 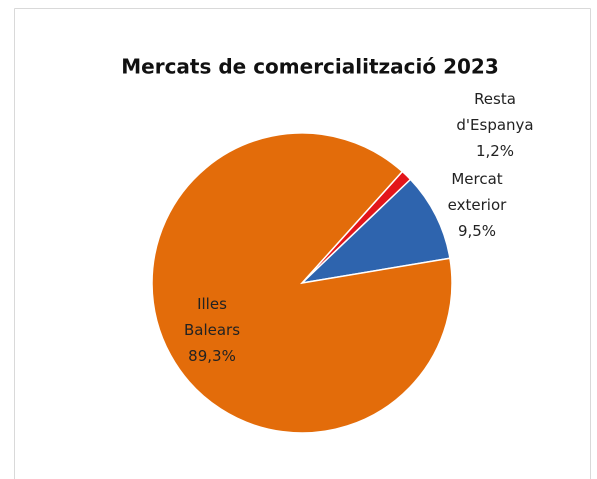 I want to click on chart-title: Mercats de comercialització 2023, so click(x=310, y=67).